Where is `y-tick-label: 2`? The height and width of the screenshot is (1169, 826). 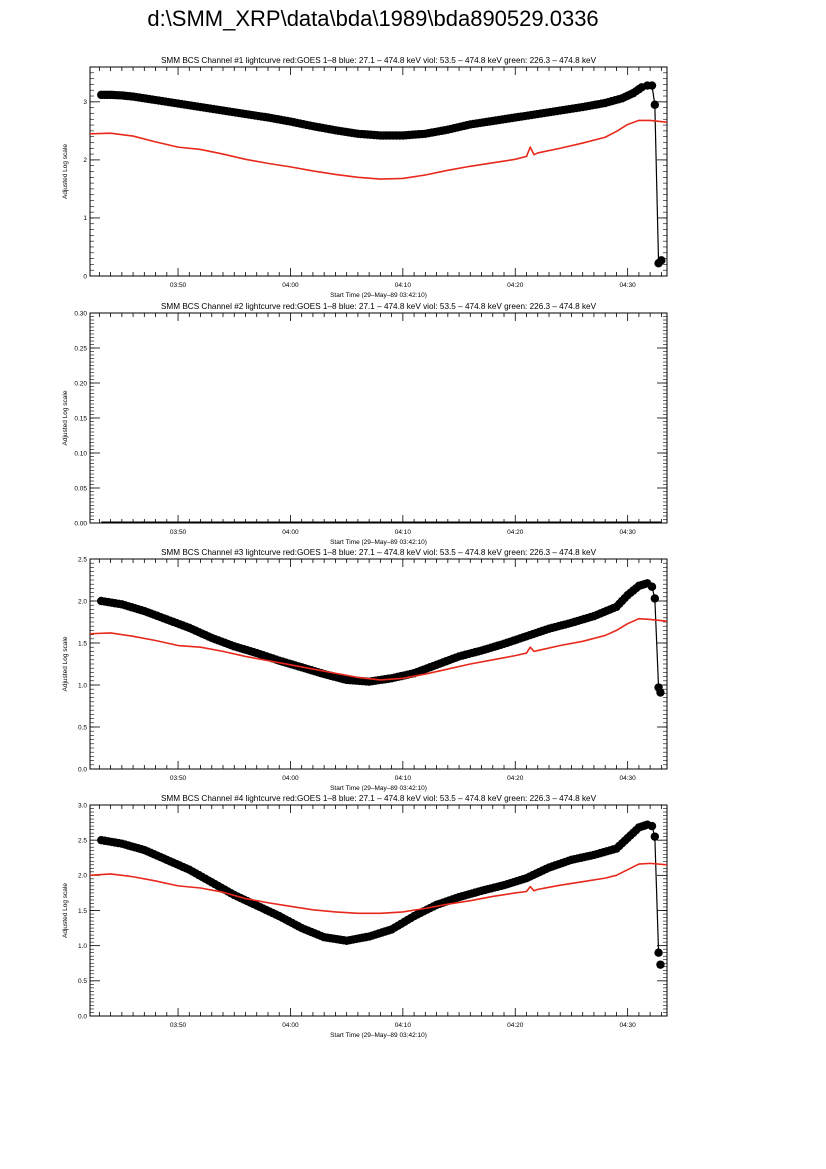 y-tick-label: 2 is located at coordinates (85, 160).